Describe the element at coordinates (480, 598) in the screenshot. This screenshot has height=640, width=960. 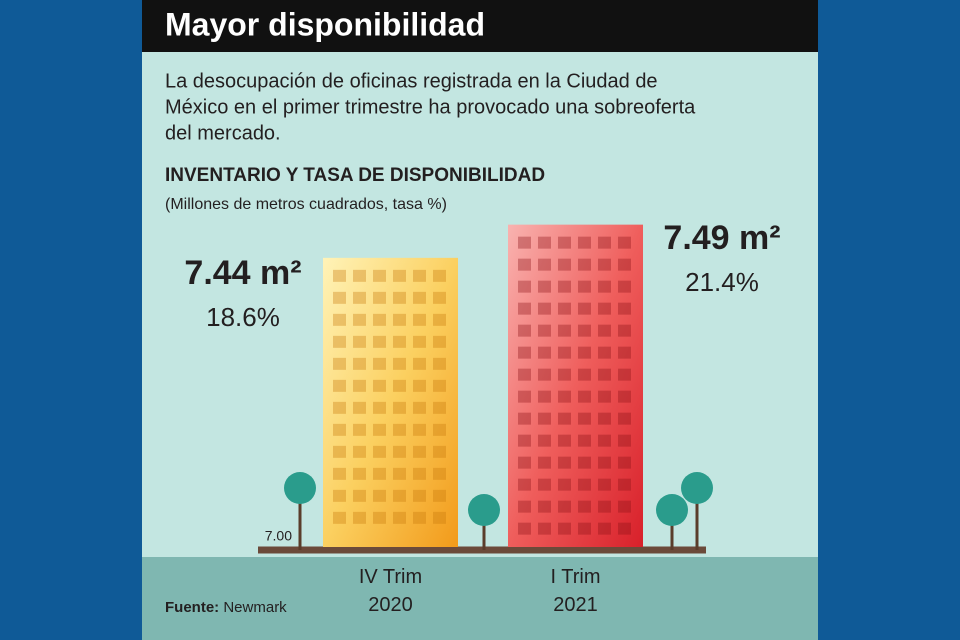
I see `ground` at that location.